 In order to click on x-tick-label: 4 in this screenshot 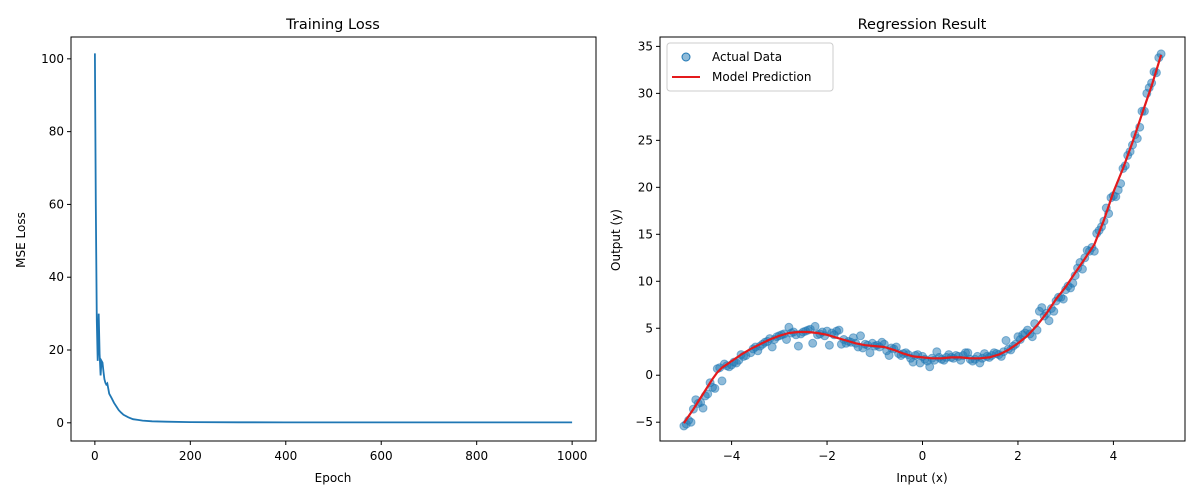, I will do `click(1114, 456)`.